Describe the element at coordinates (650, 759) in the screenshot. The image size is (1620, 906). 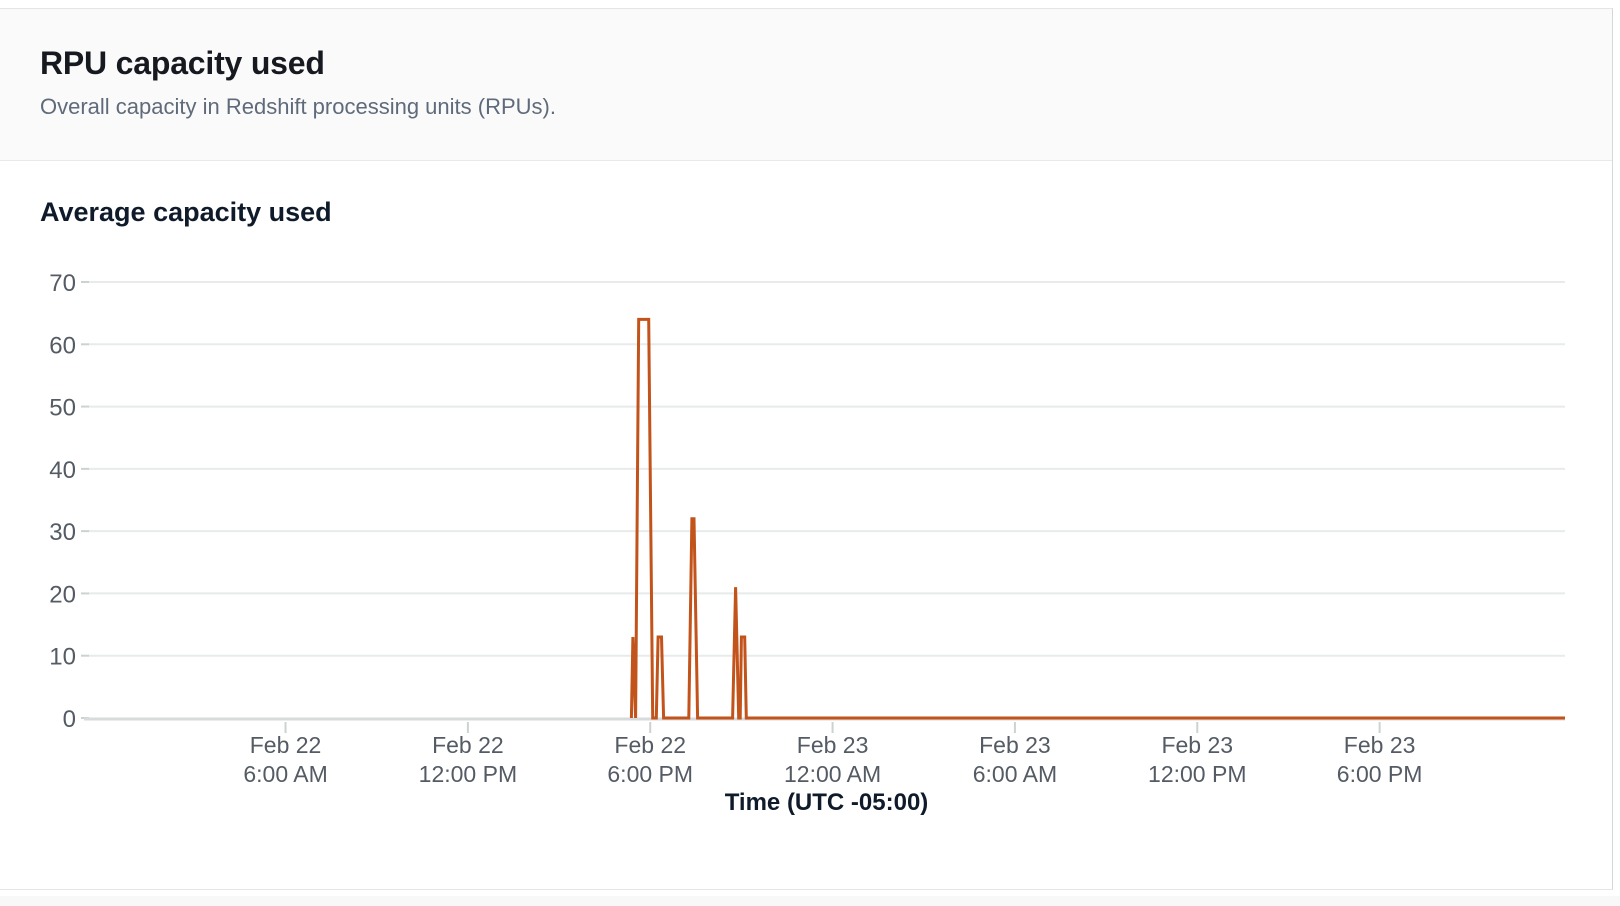
I see `x-tick-label: Feb 22 6:00 PM` at that location.